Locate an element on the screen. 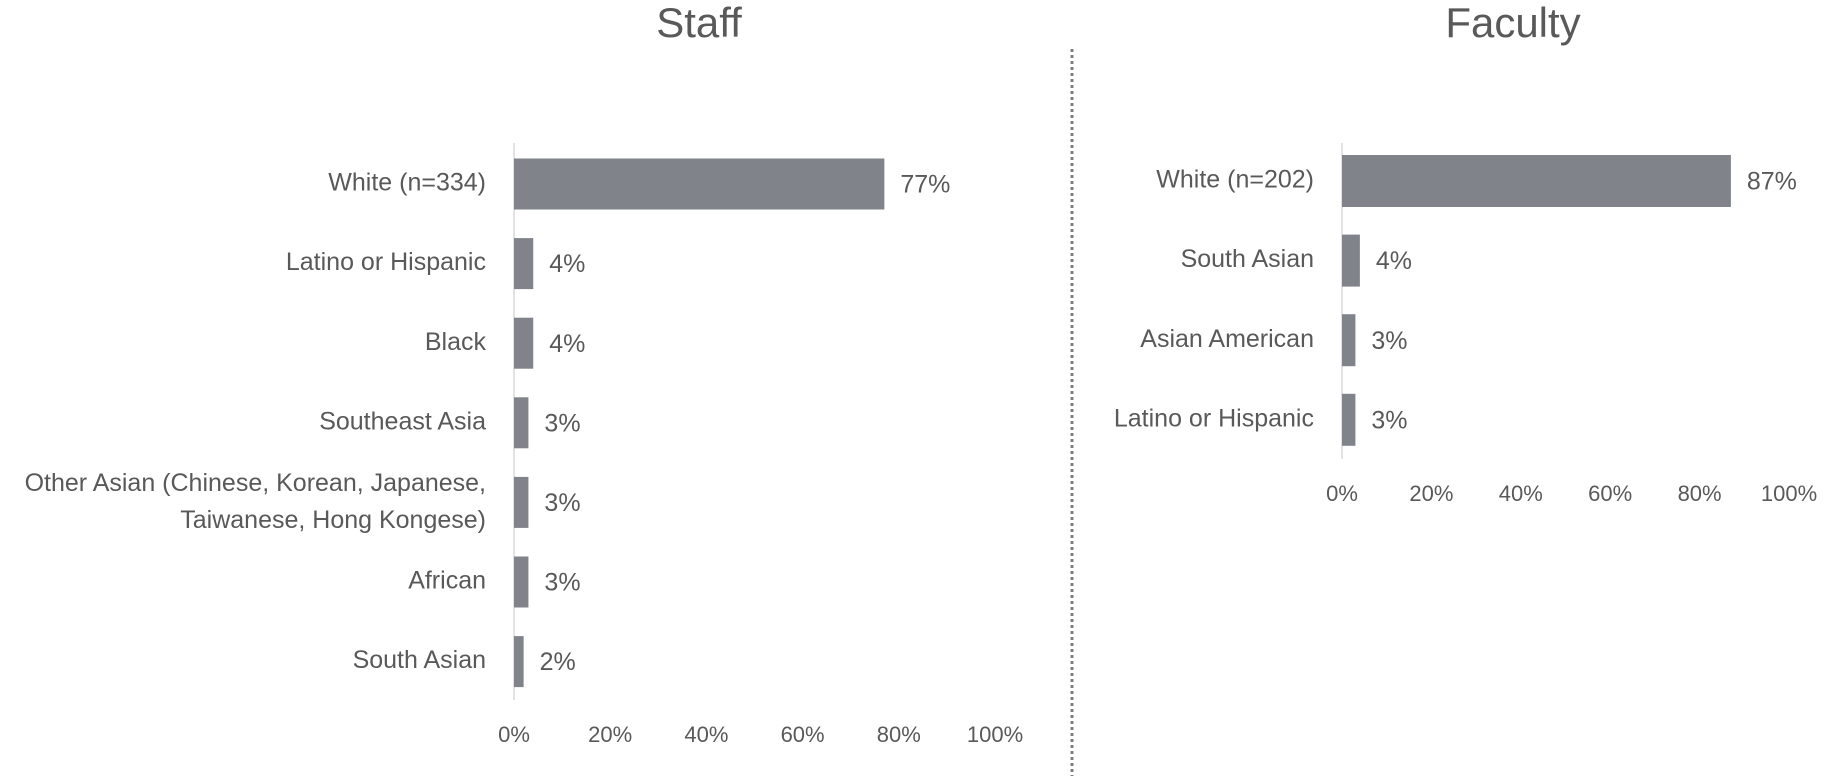 The image size is (1825, 776). chart-title: Faculty is located at coordinates (1512, 23).